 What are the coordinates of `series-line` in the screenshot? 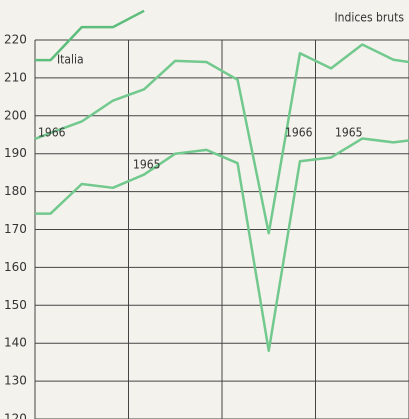 It's located at (90, 35).